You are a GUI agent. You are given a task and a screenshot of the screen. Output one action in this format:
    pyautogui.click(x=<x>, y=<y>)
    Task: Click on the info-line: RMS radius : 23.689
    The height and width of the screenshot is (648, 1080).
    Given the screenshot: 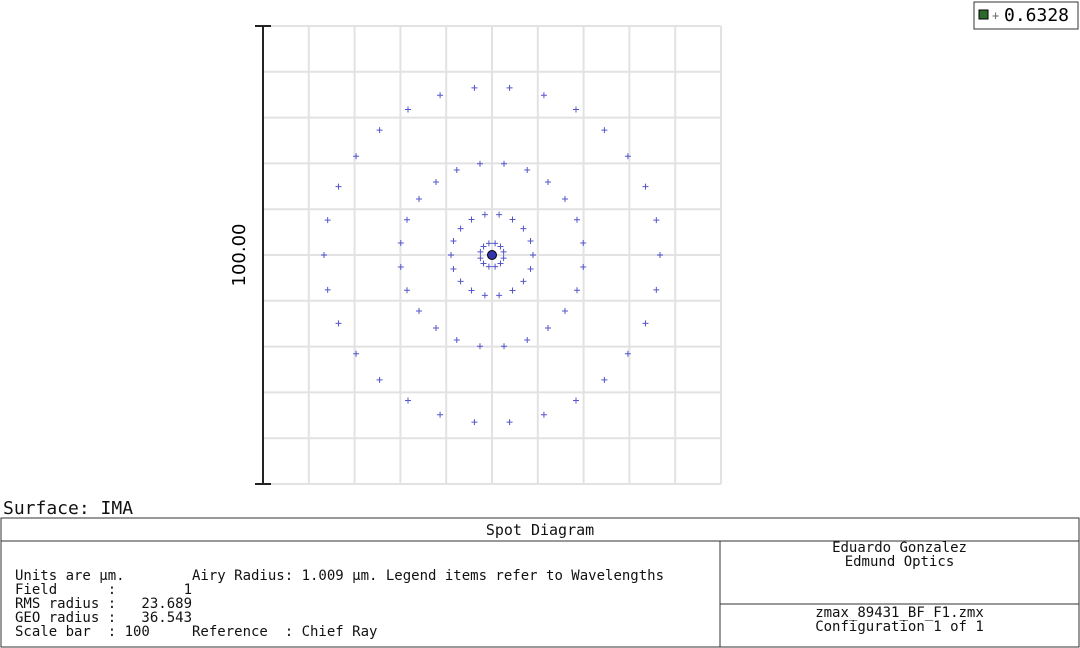 What is the action you would take?
    pyautogui.click(x=104, y=604)
    